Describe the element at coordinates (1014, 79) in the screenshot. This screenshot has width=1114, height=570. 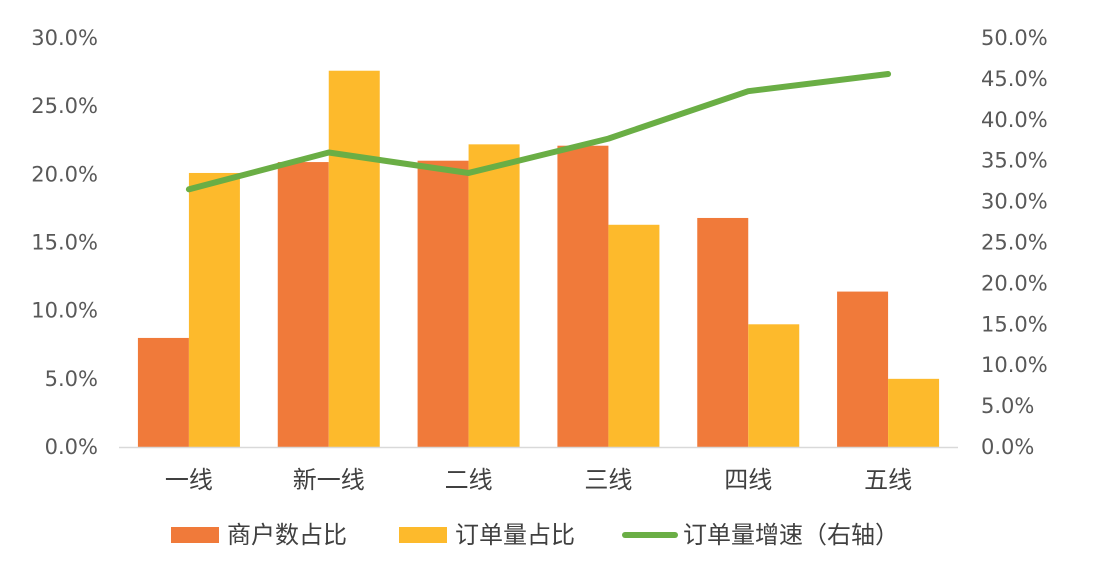
I see `y-right-tick-label: 45.0%` at that location.